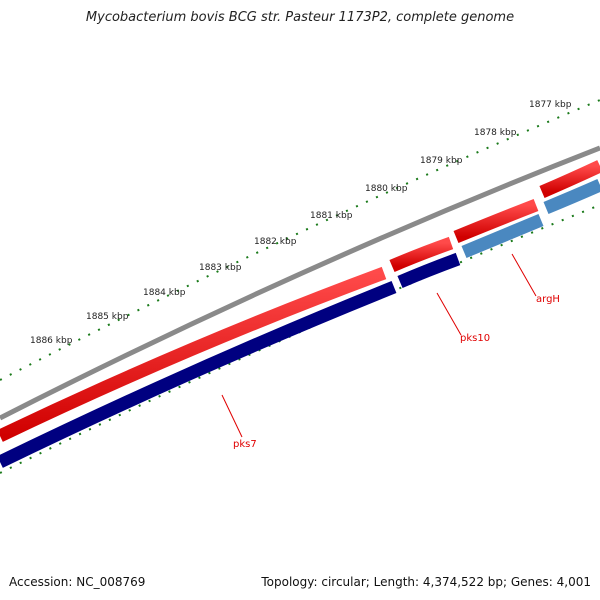 The width and height of the screenshot is (600, 600). What do you see at coordinates (502, 236) in the screenshot?
I see `reverse-cds-argH` at bounding box center [502, 236].